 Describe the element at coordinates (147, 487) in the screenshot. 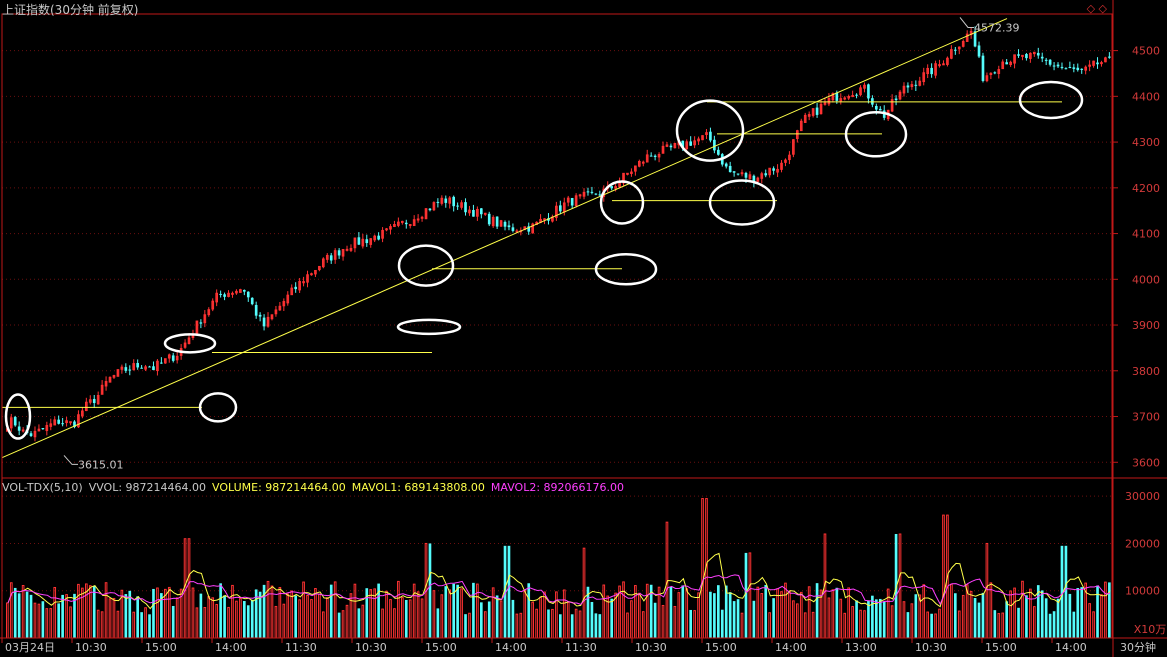

I see `vvol-value: VVOL: 987214464.00` at that location.